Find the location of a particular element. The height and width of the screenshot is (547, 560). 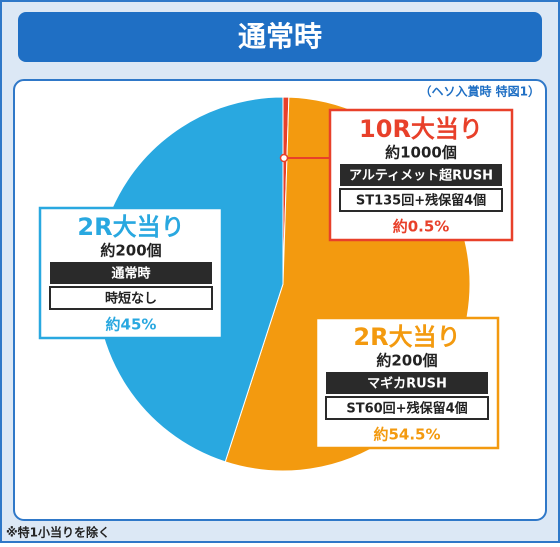

label-mode: 通常時 is located at coordinates (130, 274).